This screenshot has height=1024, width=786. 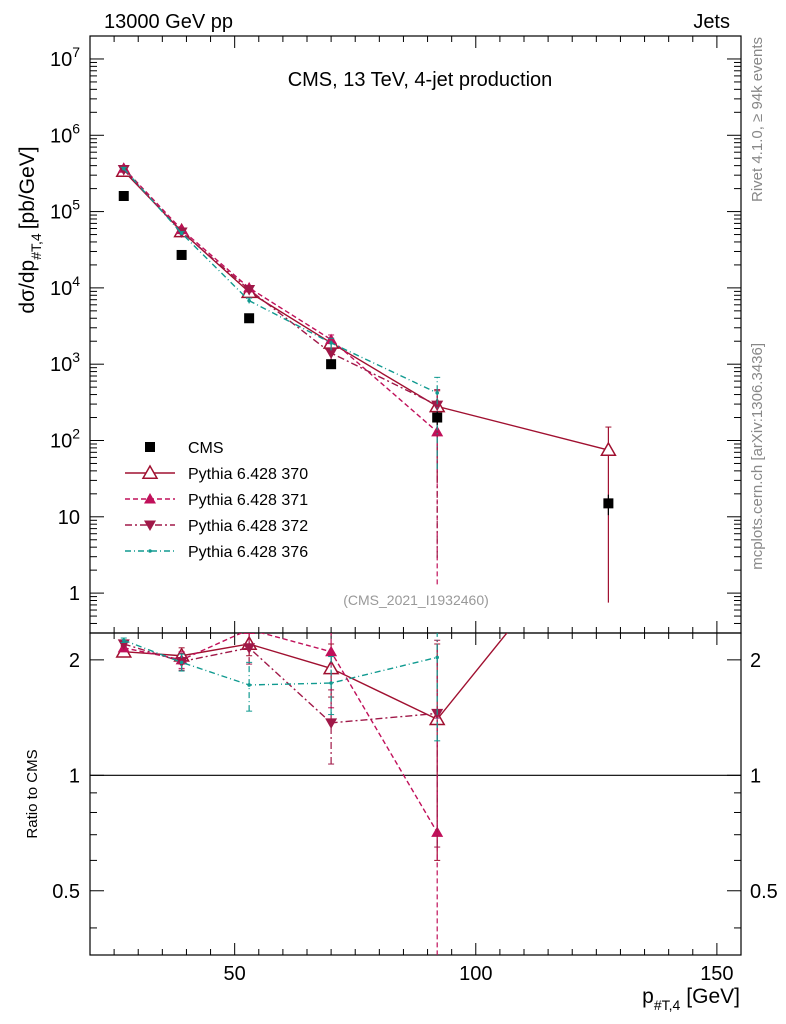 What do you see at coordinates (711, 22) in the screenshot?
I see `header-right: Jets` at bounding box center [711, 22].